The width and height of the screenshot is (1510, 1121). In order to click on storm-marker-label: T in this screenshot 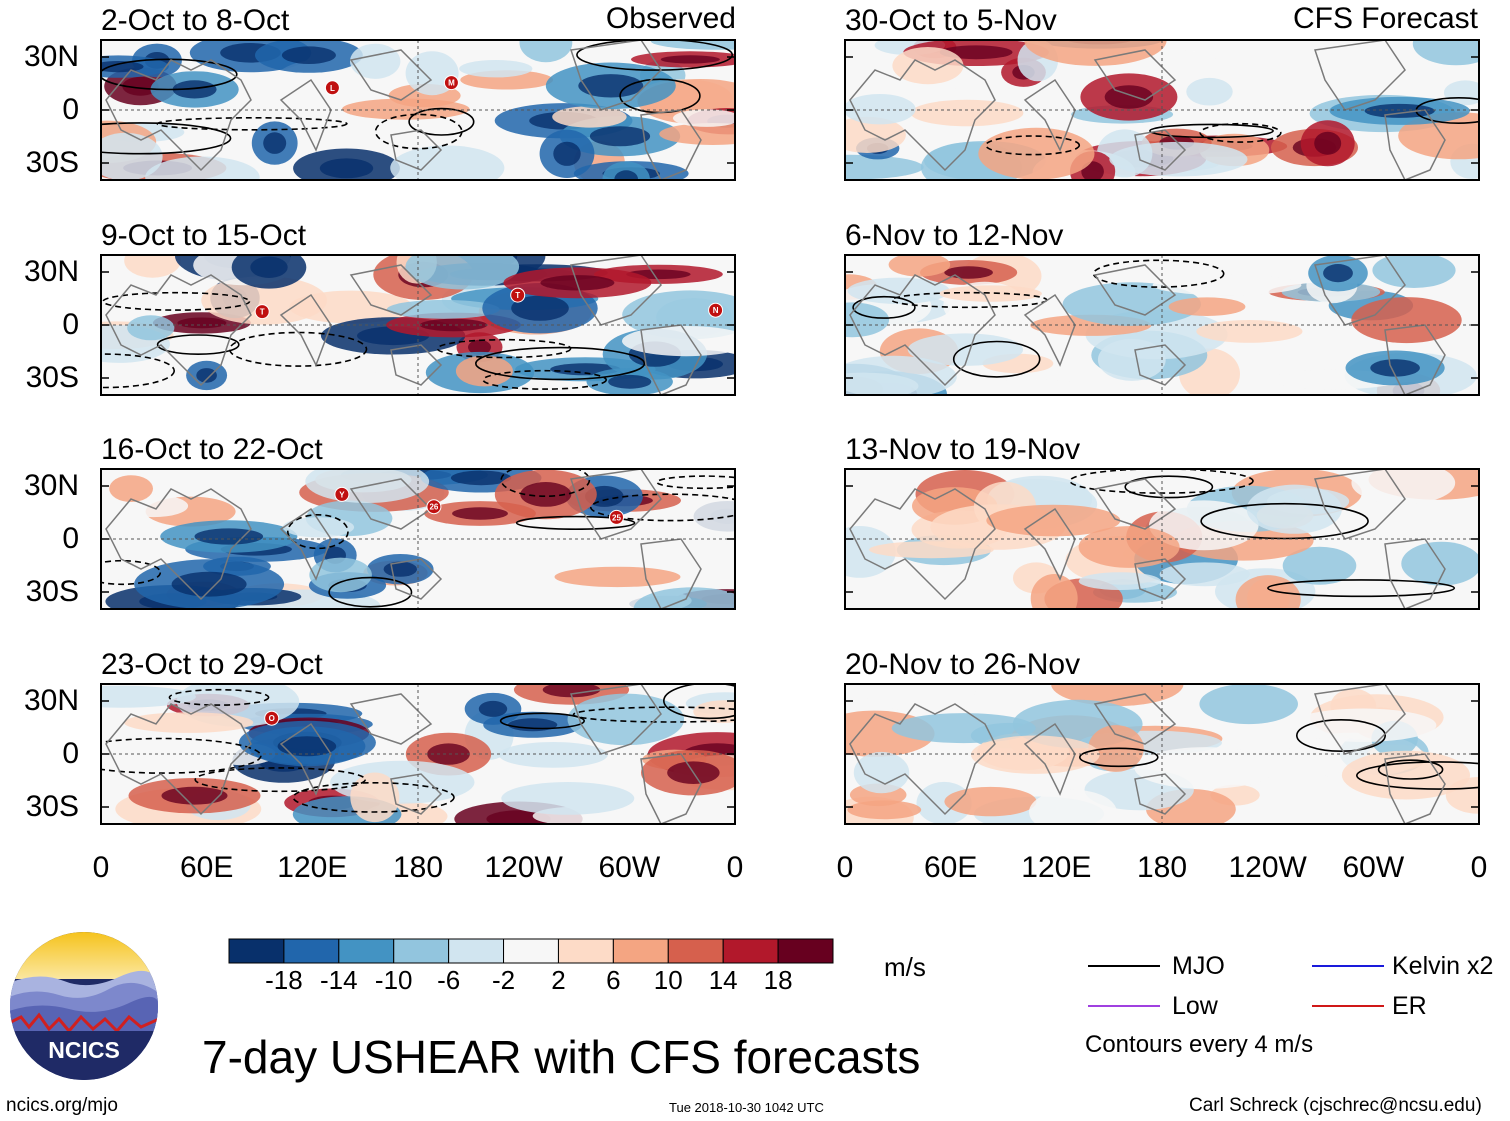, I will do `click(517, 295)`.